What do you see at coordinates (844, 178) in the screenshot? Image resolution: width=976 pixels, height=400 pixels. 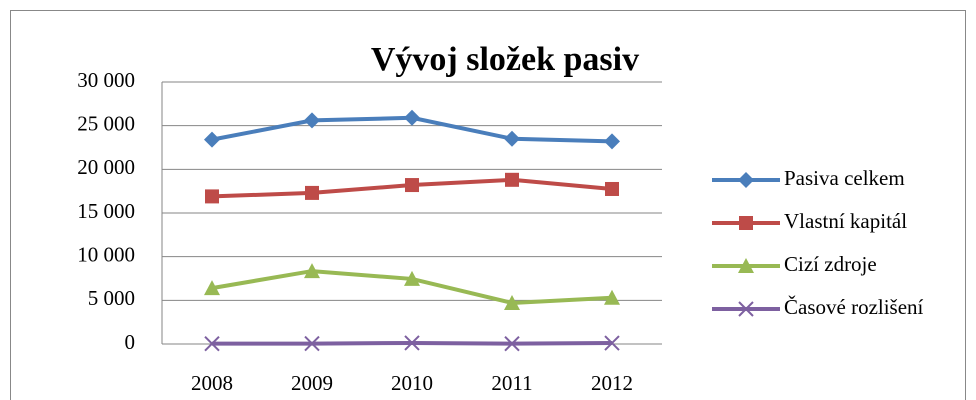 I see `legend-label: Pasiva celkem` at bounding box center [844, 178].